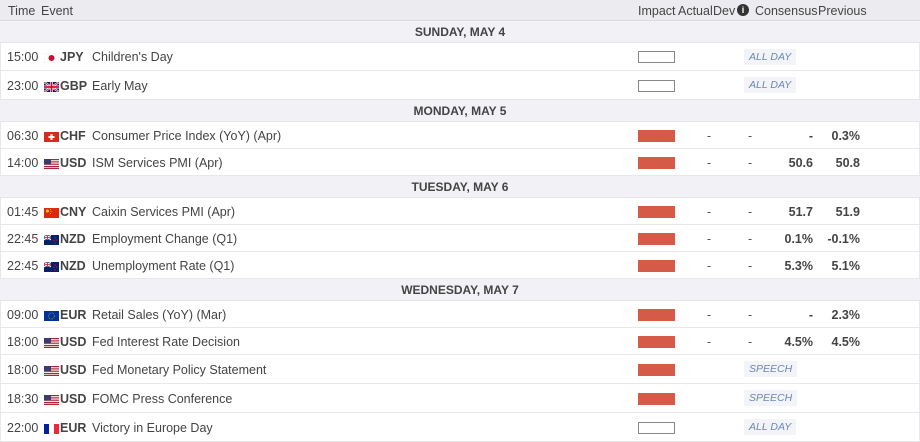  What do you see at coordinates (22, 11) in the screenshot?
I see `col-time: Time` at bounding box center [22, 11].